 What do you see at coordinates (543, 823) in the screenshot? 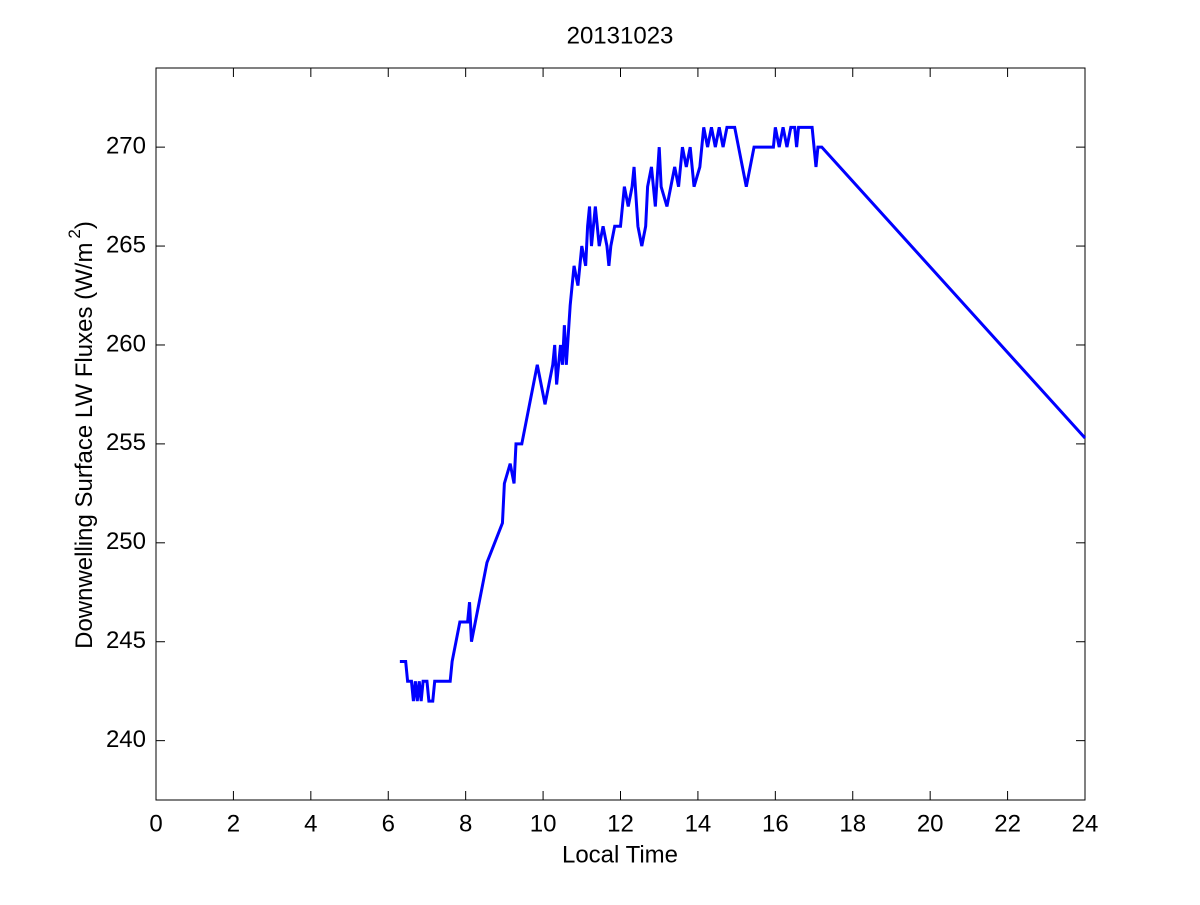
I see `x-tick-label: 10` at bounding box center [543, 823].